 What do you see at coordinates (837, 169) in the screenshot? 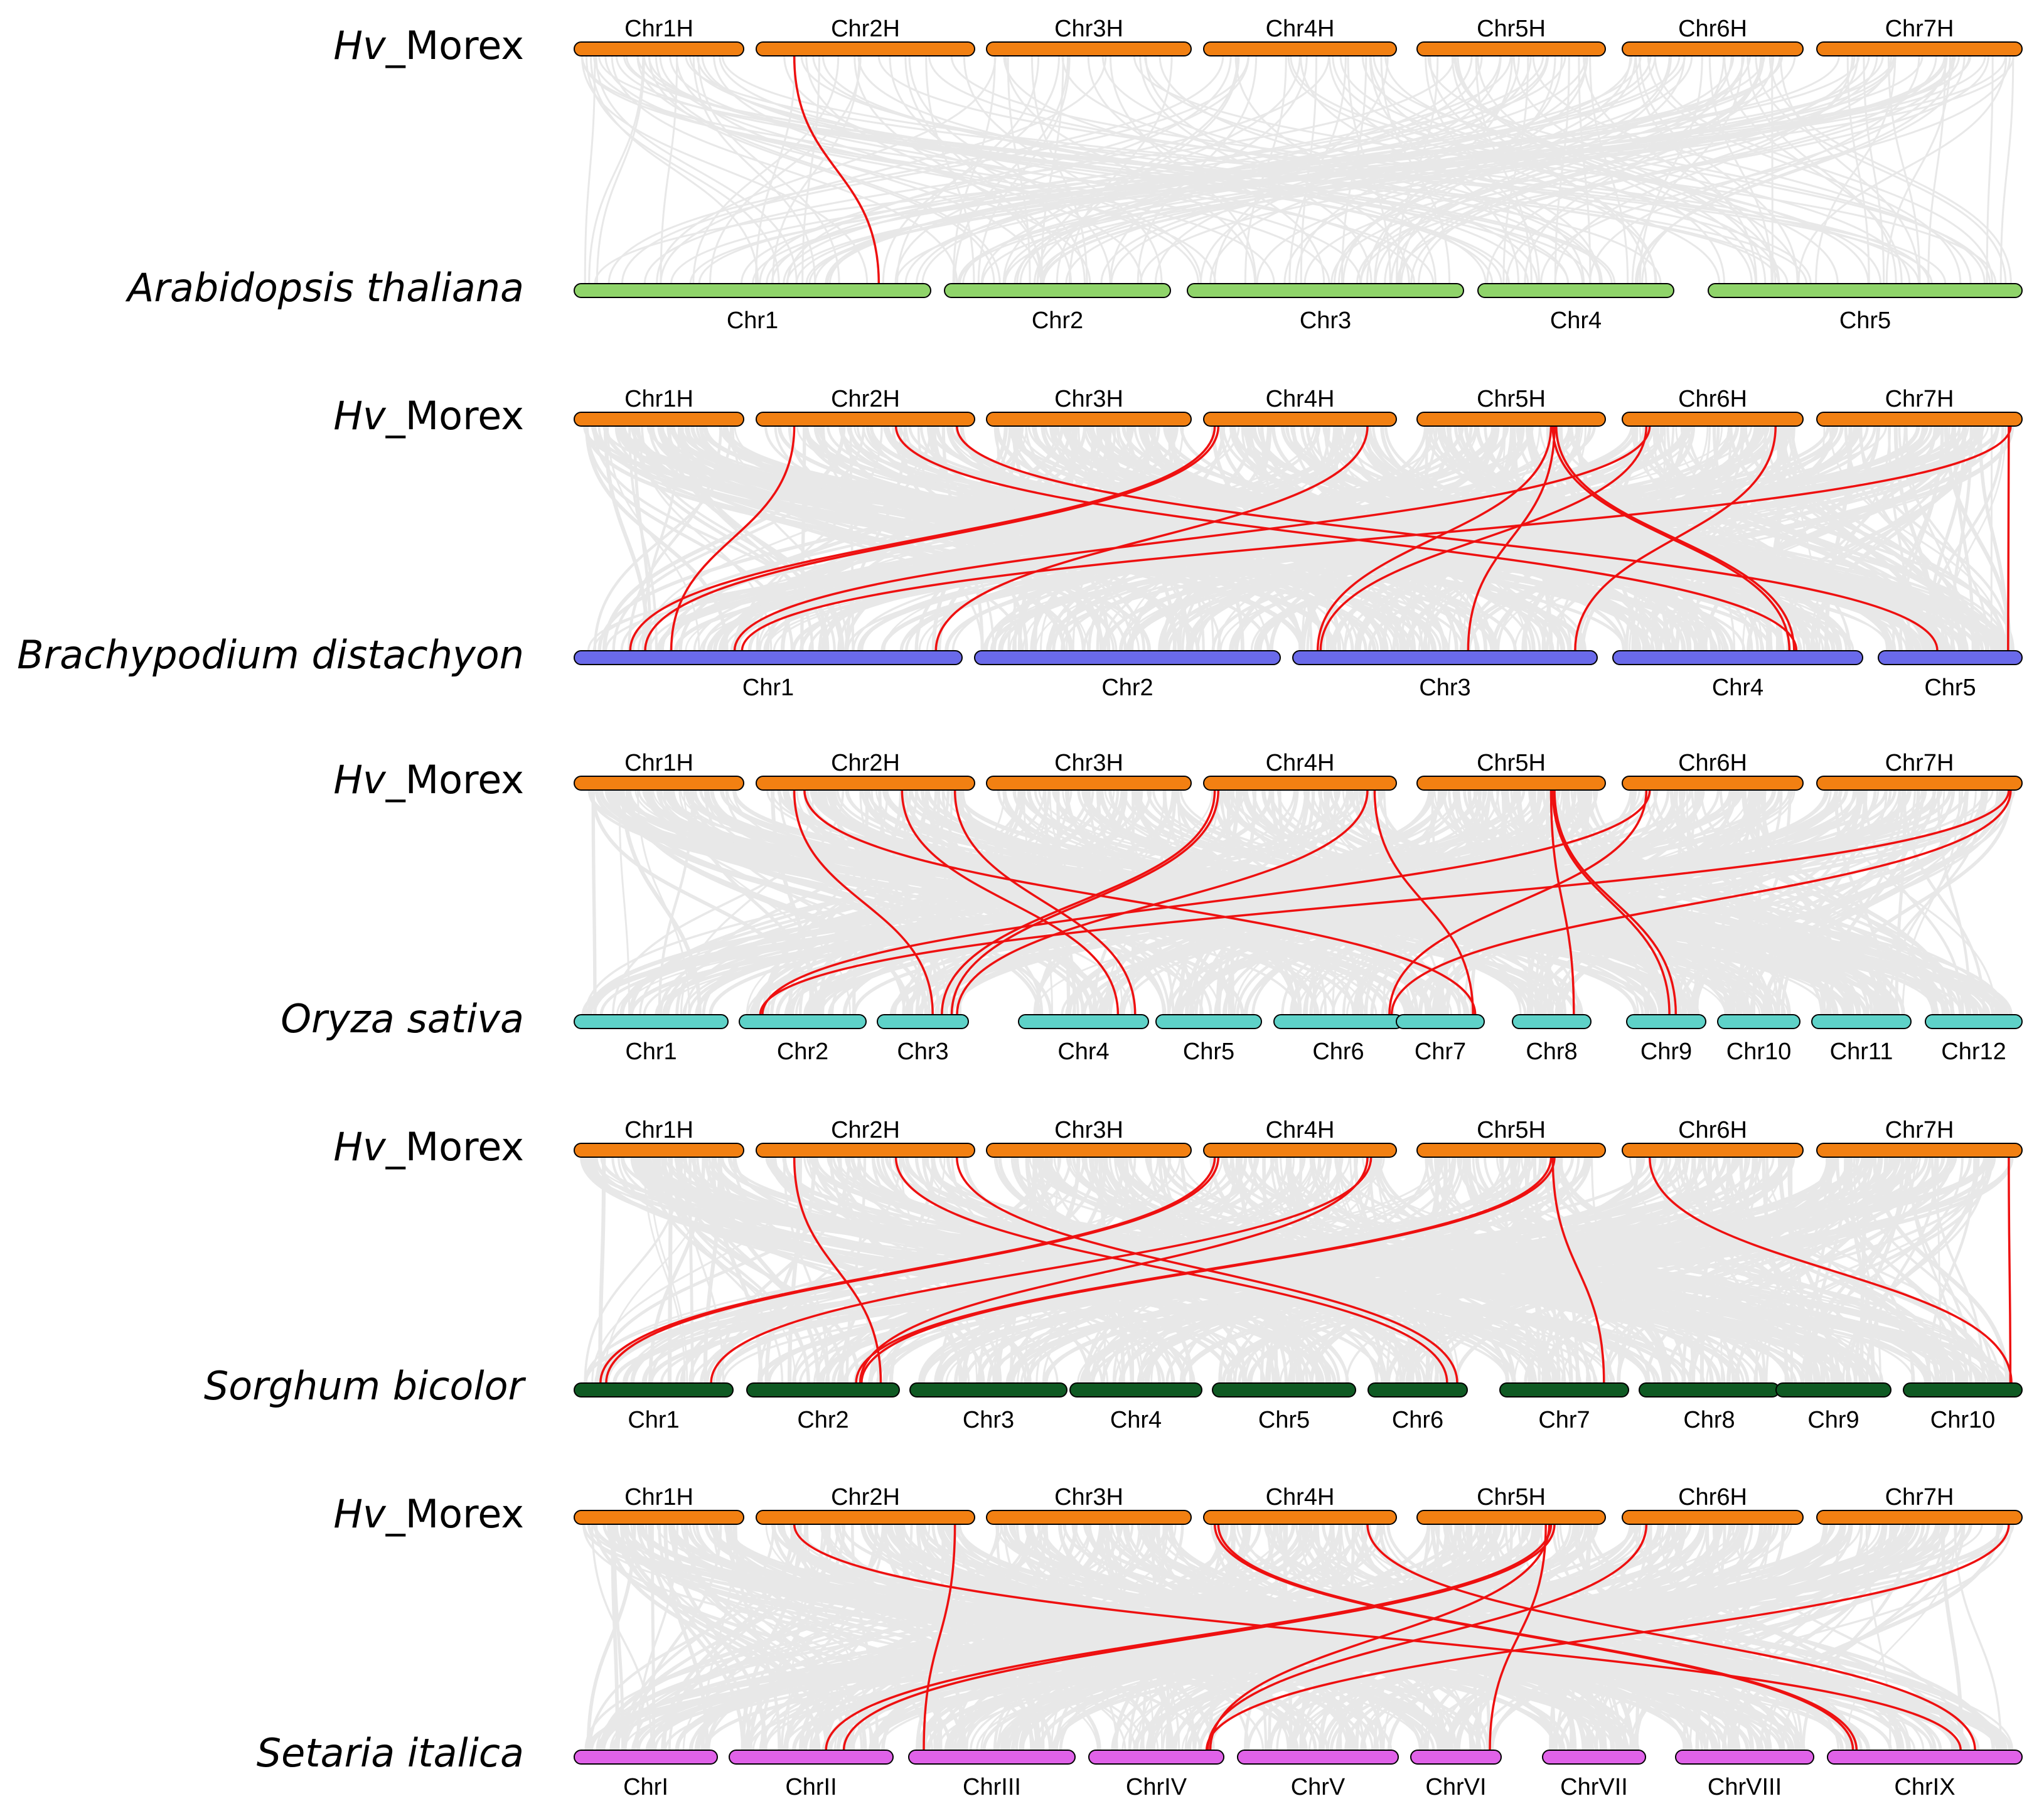
I see `highlight-links-arabidopsis-thaliana` at bounding box center [837, 169].